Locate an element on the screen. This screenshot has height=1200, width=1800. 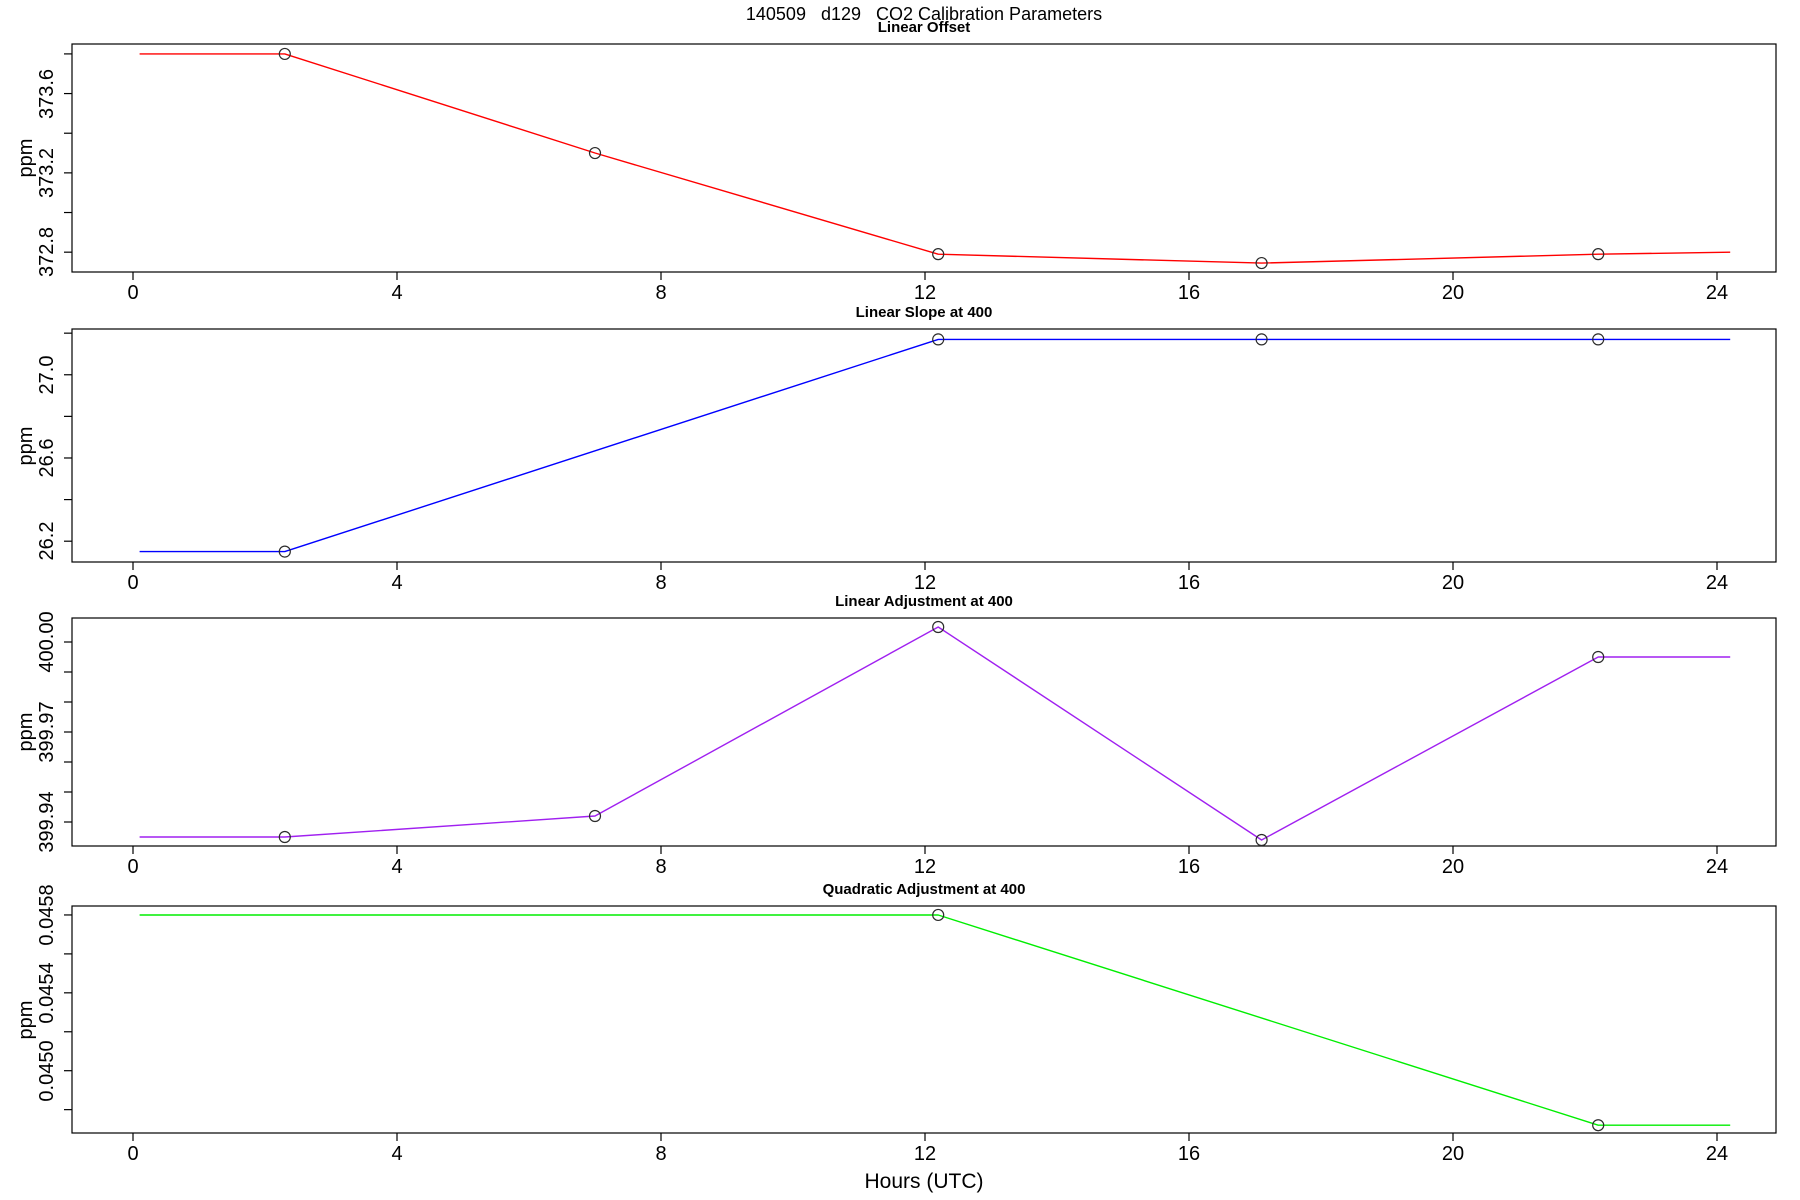
y-tick-label: 0.0450 is located at coordinates (47, 1071).